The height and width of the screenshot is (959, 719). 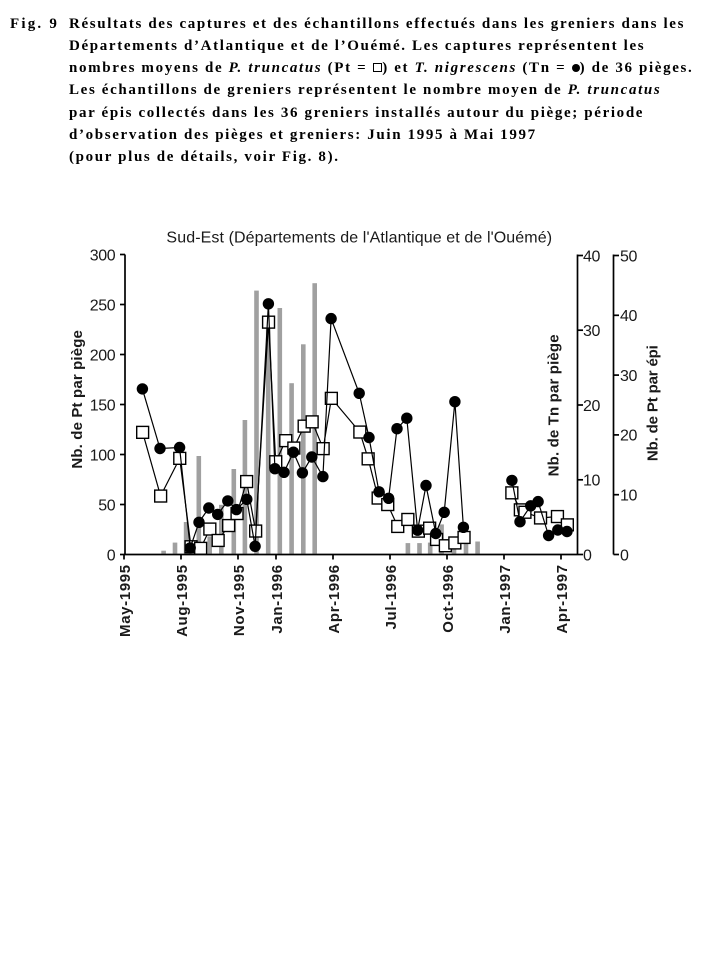 I want to click on svg-text: 100, so click(x=103, y=455).